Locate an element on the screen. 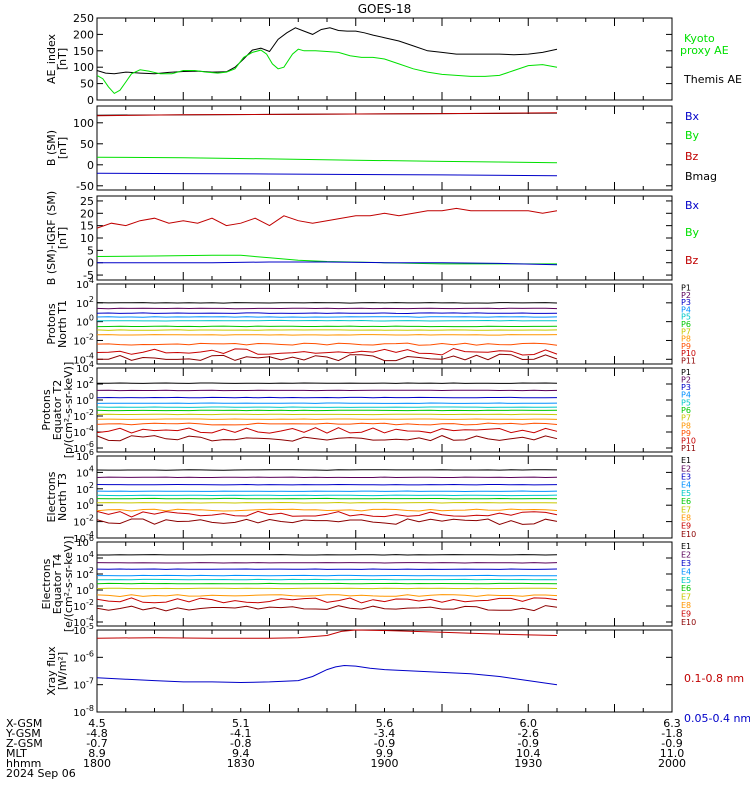 The width and height of the screenshot is (750, 800). y-tick-label: 25 is located at coordinates (87, 201).